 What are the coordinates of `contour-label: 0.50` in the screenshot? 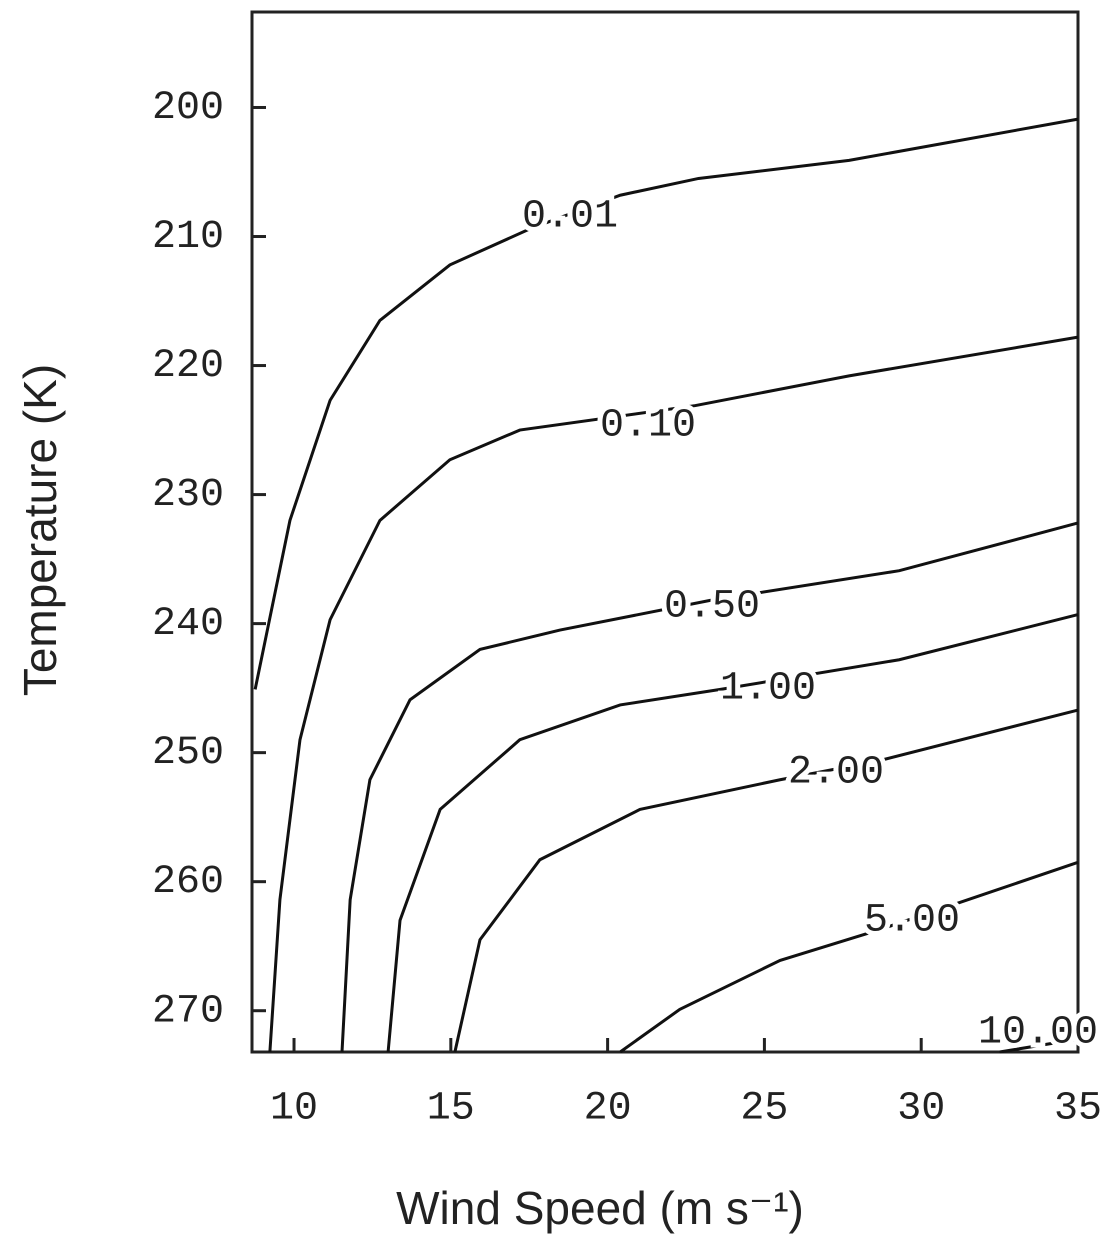 It's located at (712, 607).